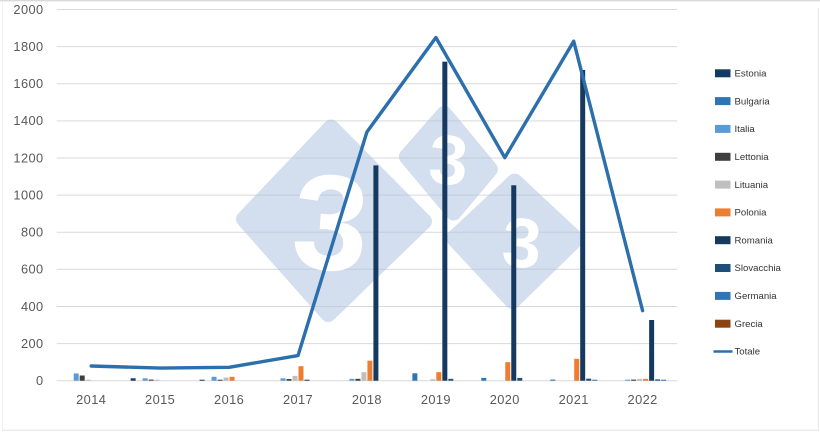 Image resolution: width=820 pixels, height=438 pixels. Describe the element at coordinates (28, 157) in the screenshot. I see `svg-text: 1200` at that location.